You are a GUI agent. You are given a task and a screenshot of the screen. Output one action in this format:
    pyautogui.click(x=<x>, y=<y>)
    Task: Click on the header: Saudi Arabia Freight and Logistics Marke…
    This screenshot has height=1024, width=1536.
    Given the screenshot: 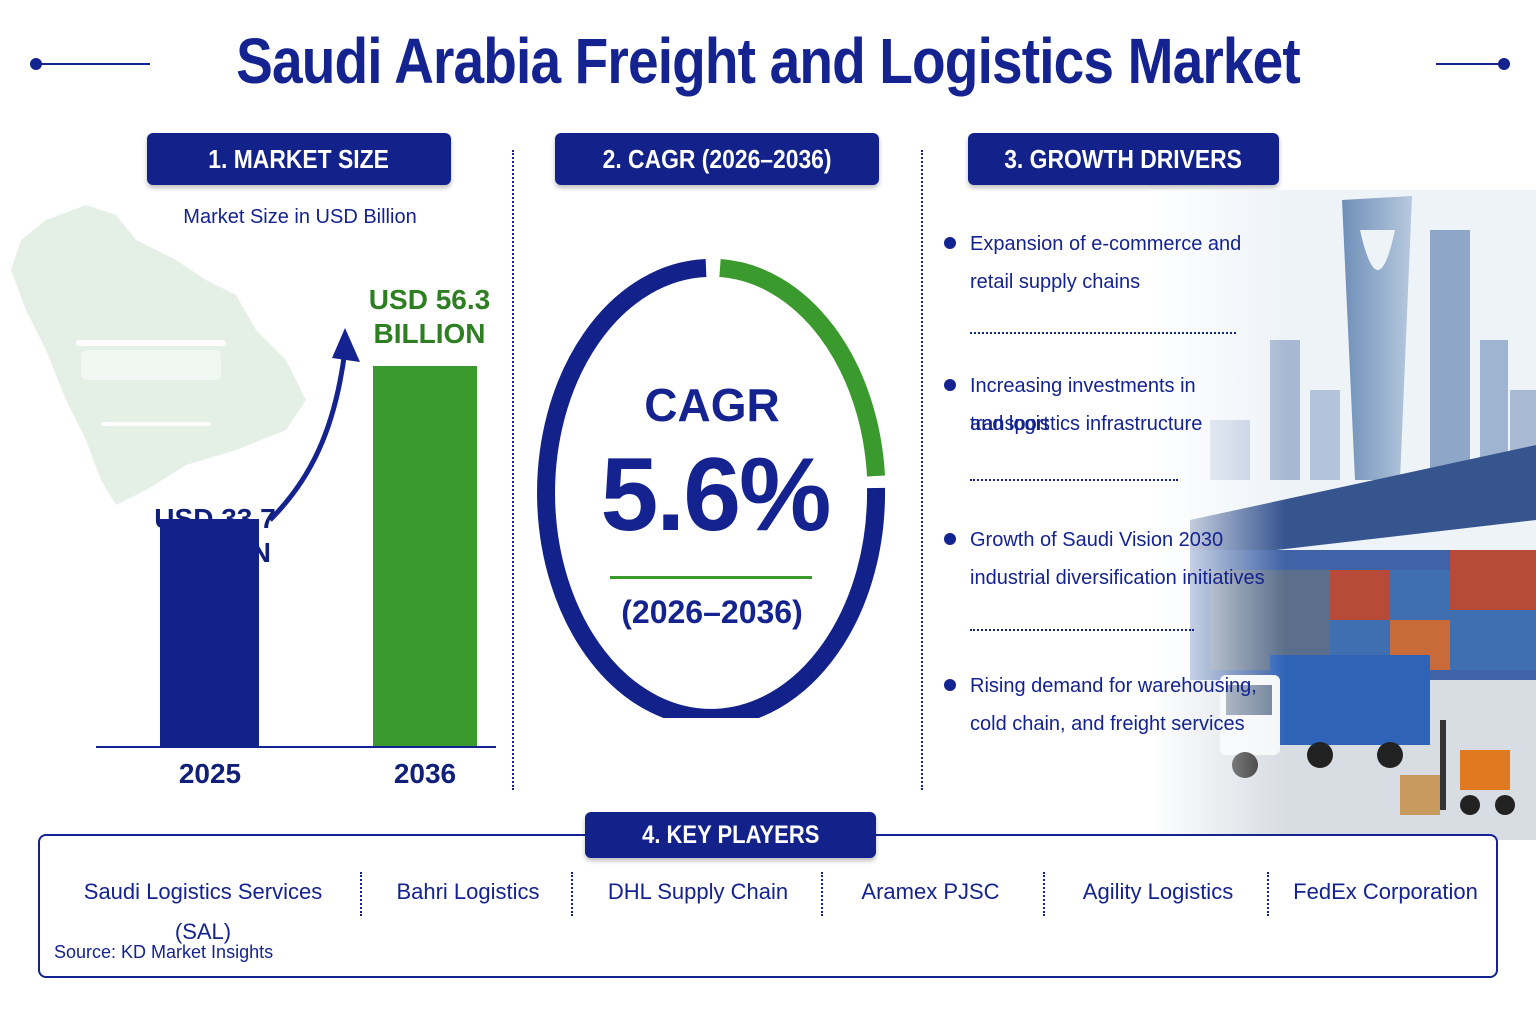 What is the action you would take?
    pyautogui.click(x=768, y=63)
    